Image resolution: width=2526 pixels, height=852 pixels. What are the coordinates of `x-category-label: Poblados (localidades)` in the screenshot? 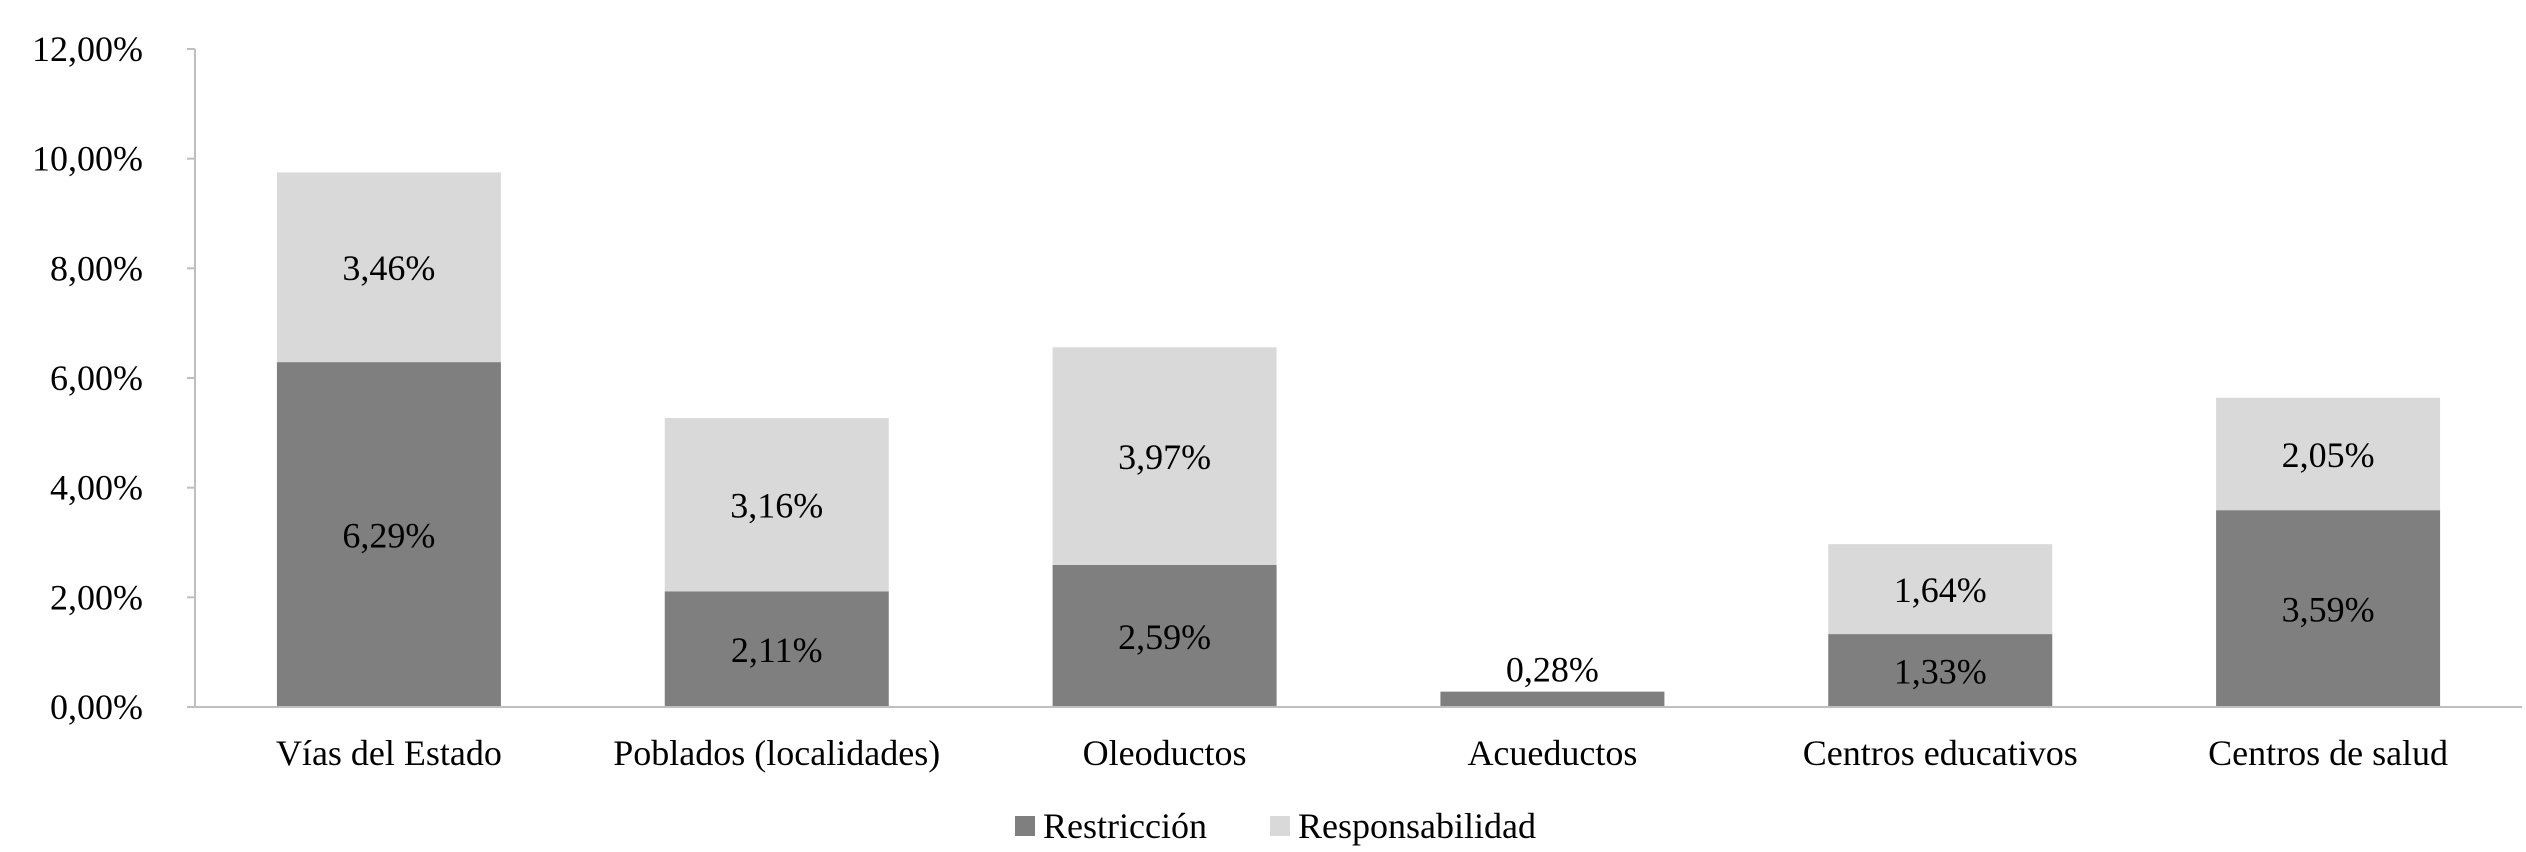 It's located at (776, 753).